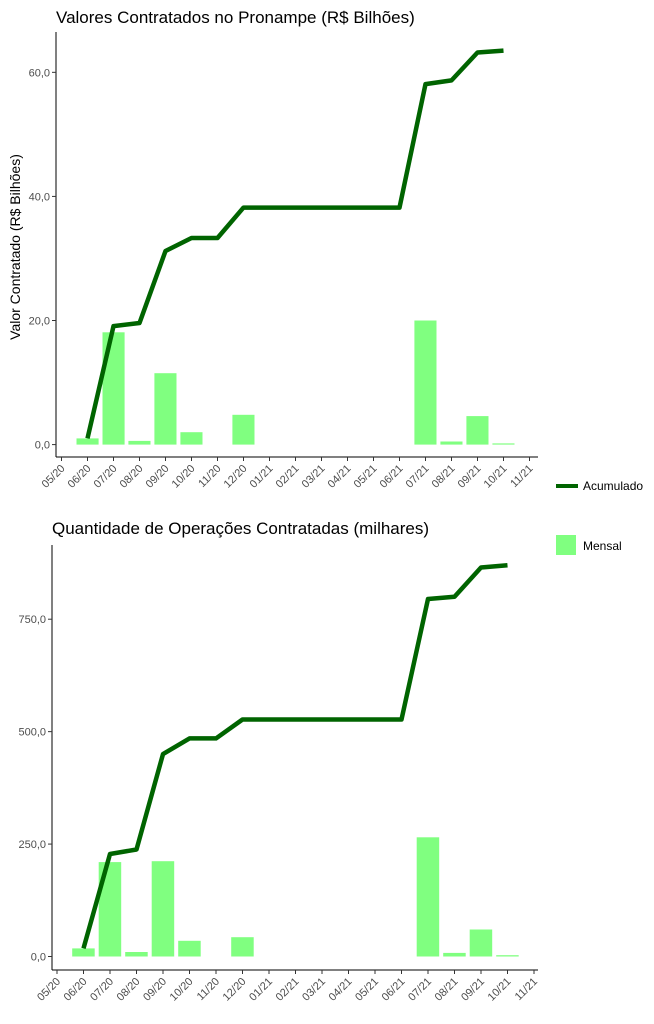 Image resolution: width=654 pixels, height=1024 pixels. What do you see at coordinates (235, 990) in the screenshot?
I see `x-tick-label-quantidade: 12/20` at bounding box center [235, 990].